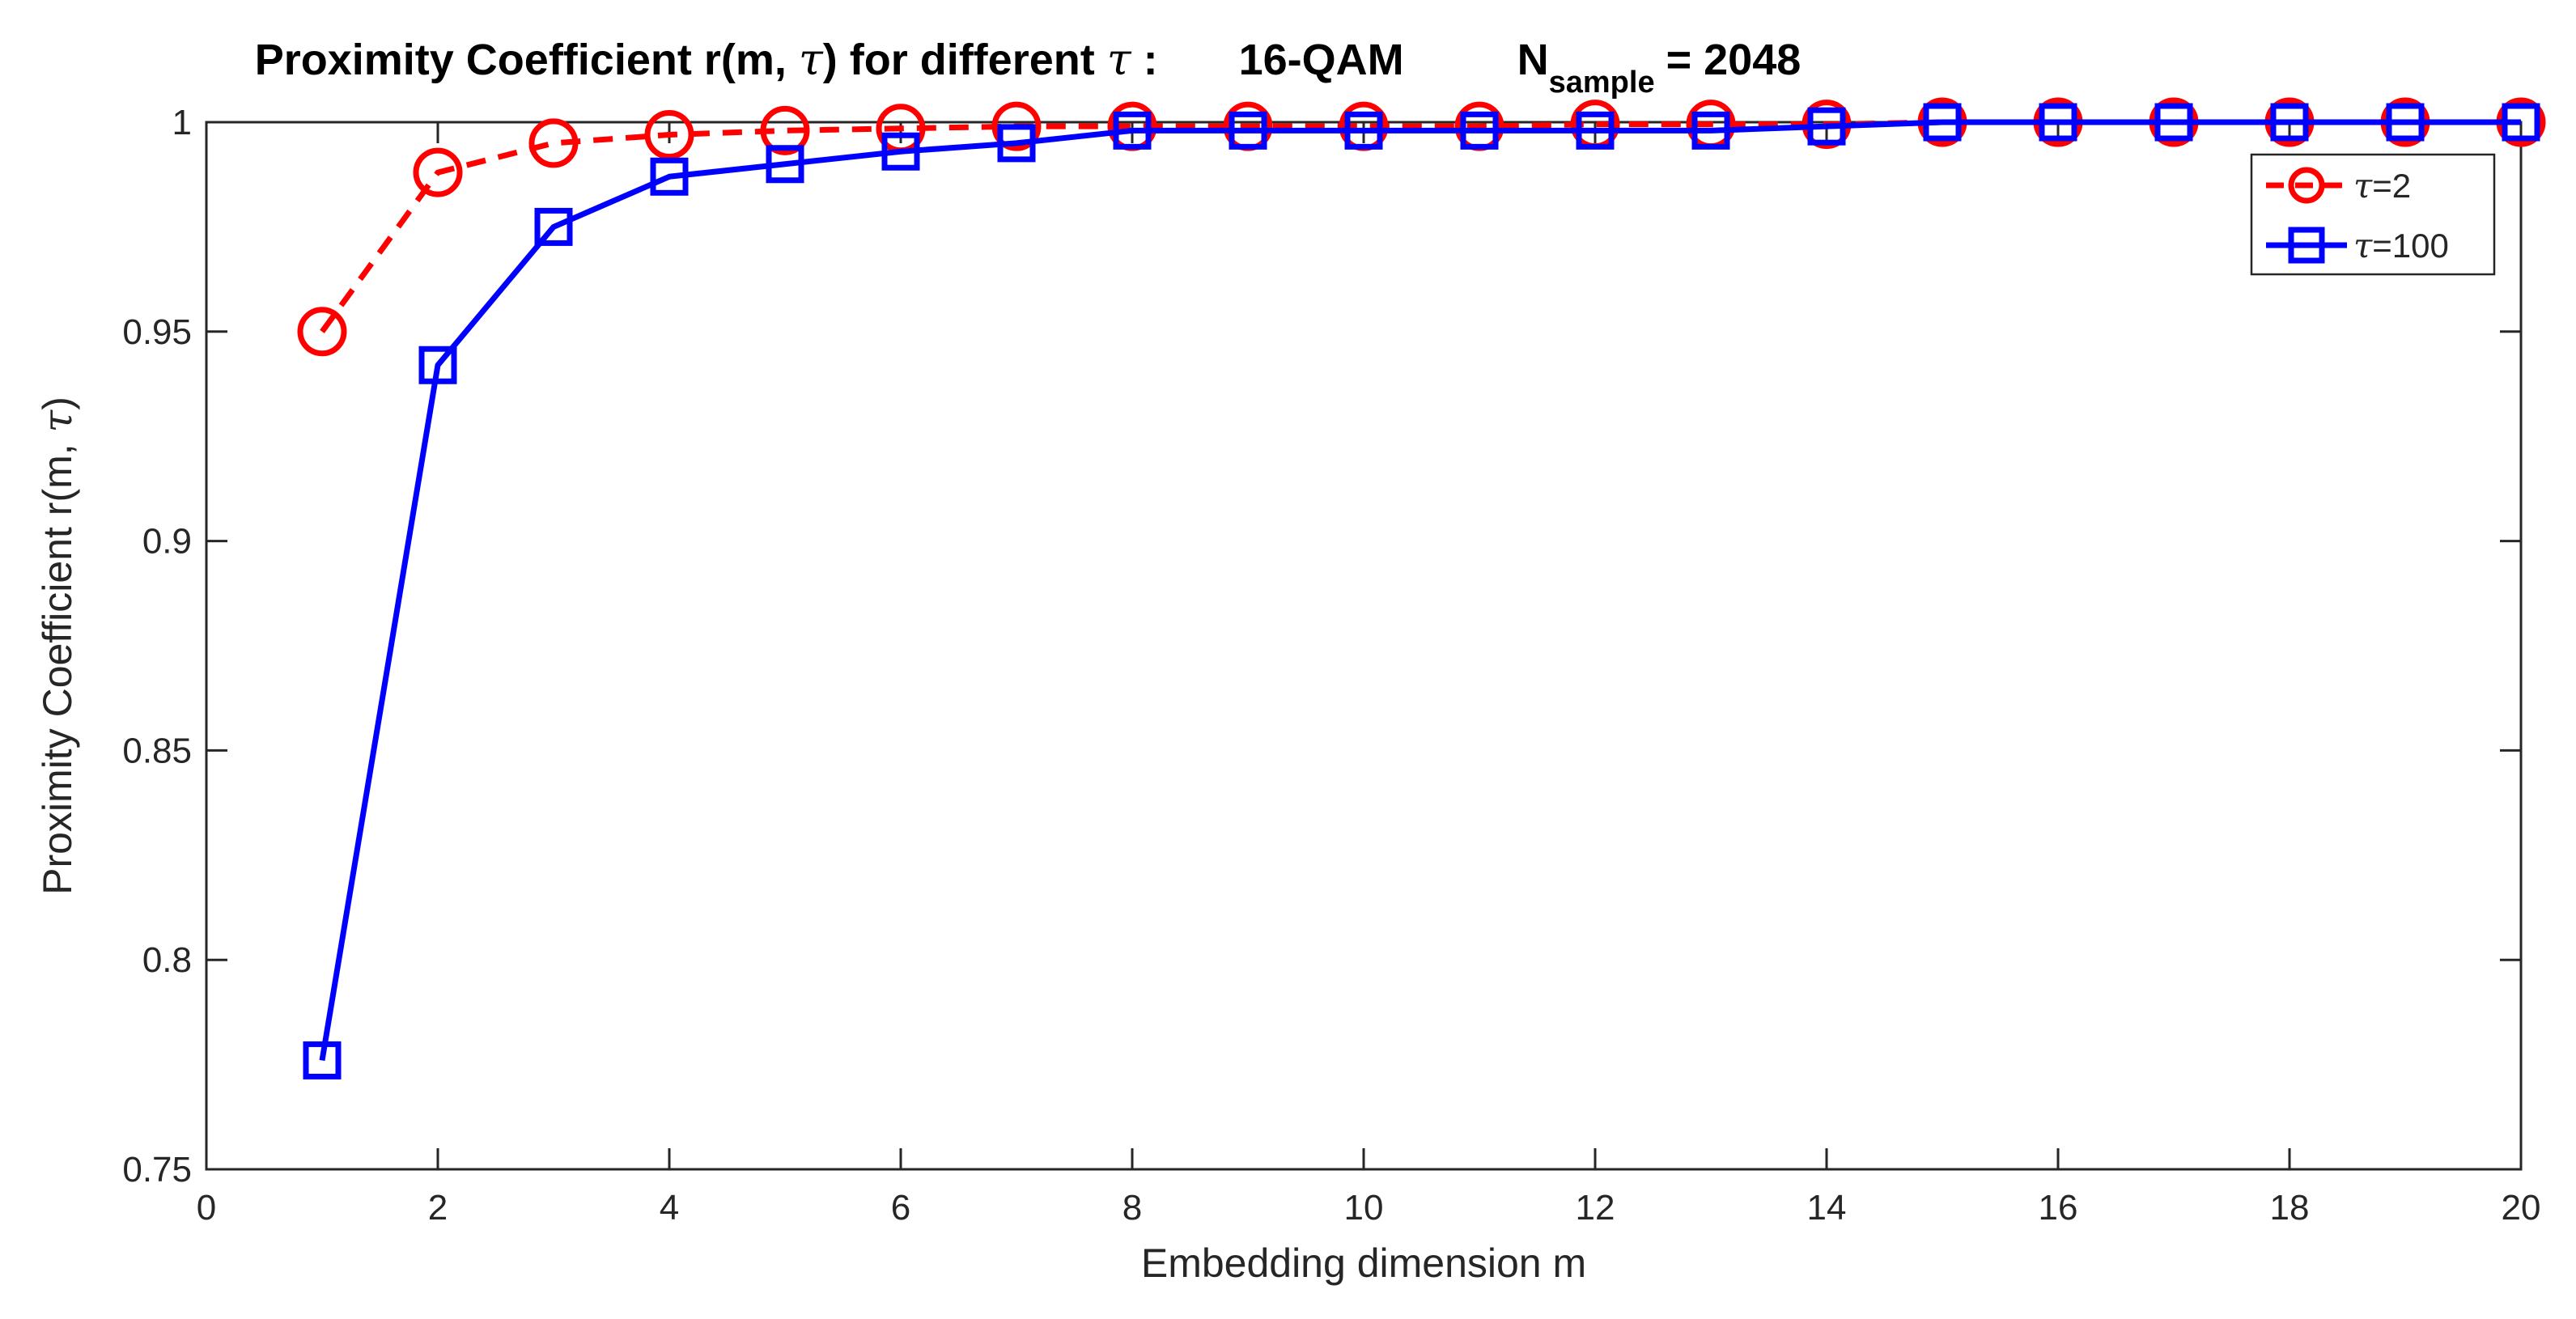 This screenshot has height=1319, width=2576. I want to click on title-tau-2: τ, so click(1119, 59).